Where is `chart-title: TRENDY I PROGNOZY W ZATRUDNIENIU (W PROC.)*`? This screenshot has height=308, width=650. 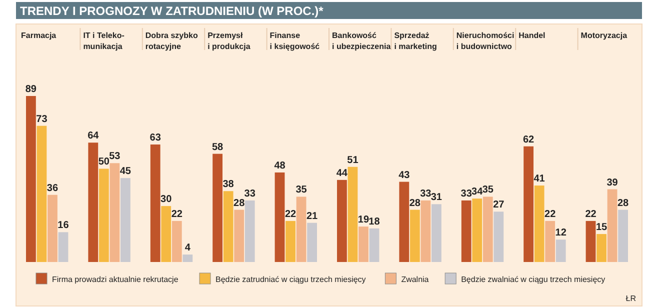
chart-title: TRENDY I PROGNOZY W ZATRUDNIENIU (W PROC.)* is located at coordinates (172, 11).